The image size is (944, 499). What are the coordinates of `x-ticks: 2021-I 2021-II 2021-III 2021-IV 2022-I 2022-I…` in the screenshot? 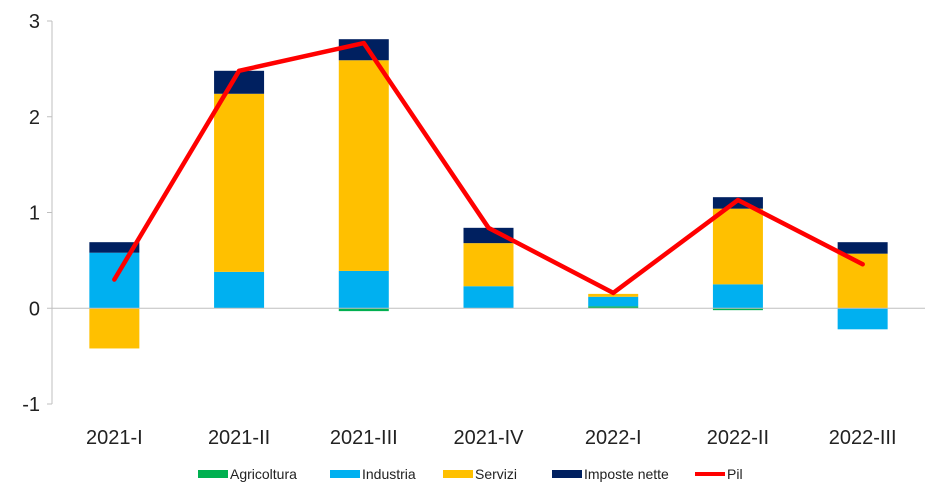 It's located at (491, 438).